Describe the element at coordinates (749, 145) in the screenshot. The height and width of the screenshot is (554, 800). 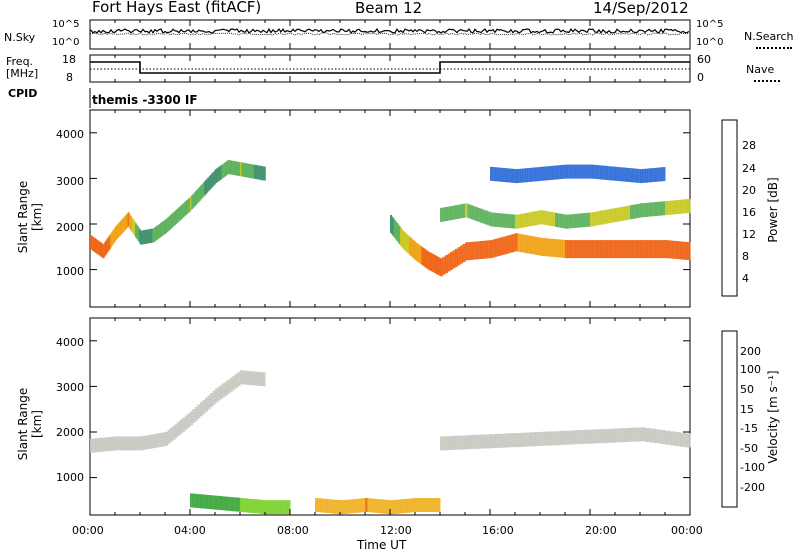
I see `power-cbar-tick-28: 28` at that location.